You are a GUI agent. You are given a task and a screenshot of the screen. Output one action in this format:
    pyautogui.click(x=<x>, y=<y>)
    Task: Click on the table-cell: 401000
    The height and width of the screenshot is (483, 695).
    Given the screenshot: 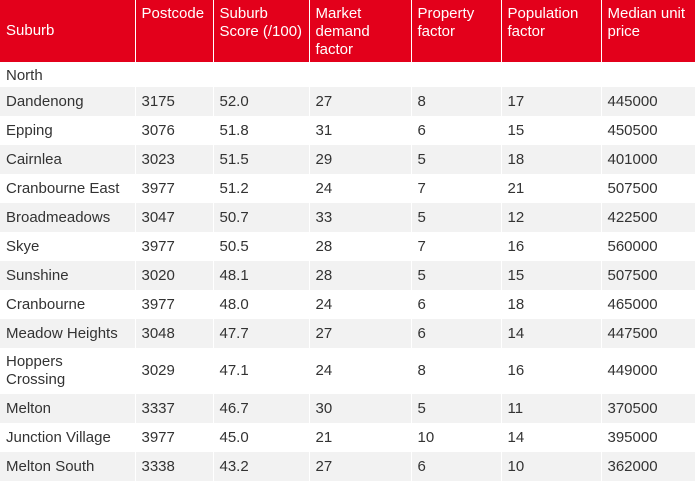 What is the action you would take?
    pyautogui.click(x=647, y=159)
    